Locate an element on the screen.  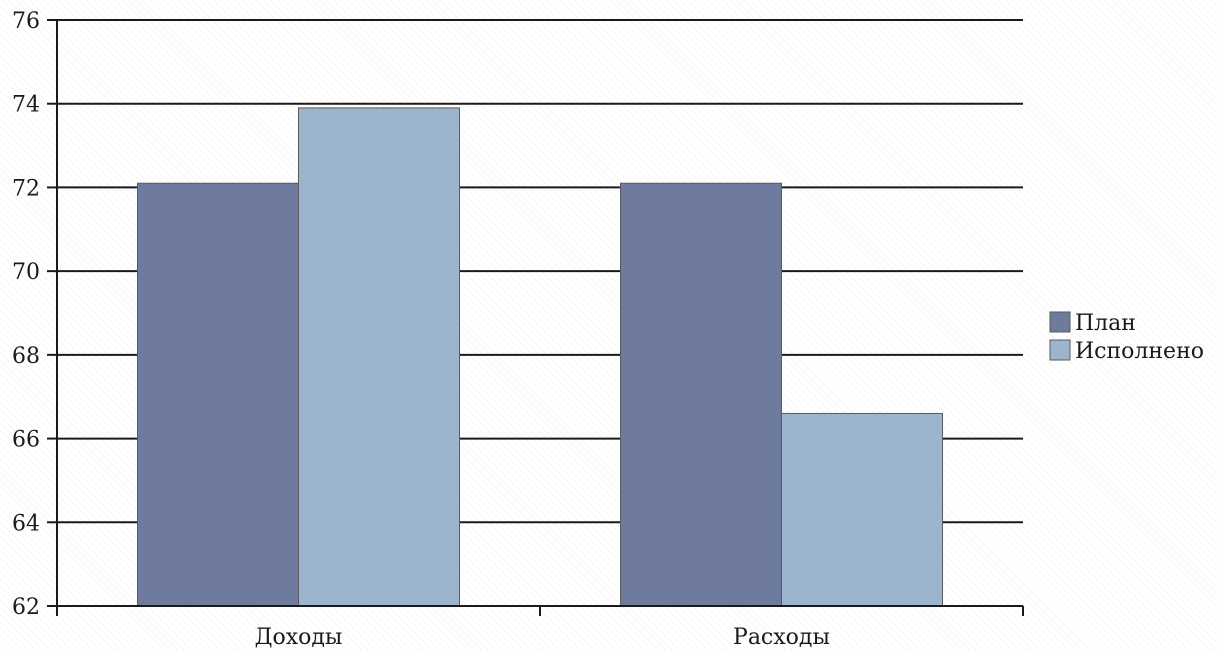
legend-label: План is located at coordinates (1105, 323).